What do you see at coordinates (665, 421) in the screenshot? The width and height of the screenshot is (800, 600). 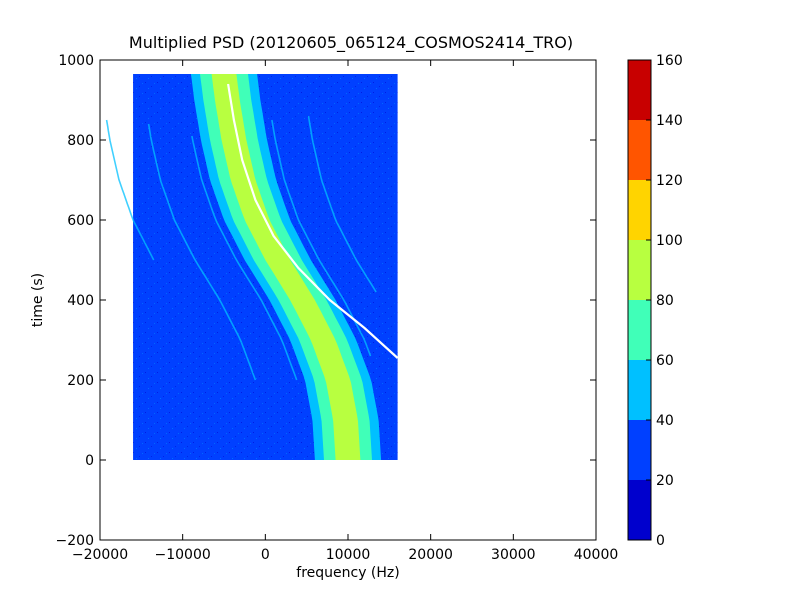 I see `colorbar-tick-label: 40` at bounding box center [665, 421].